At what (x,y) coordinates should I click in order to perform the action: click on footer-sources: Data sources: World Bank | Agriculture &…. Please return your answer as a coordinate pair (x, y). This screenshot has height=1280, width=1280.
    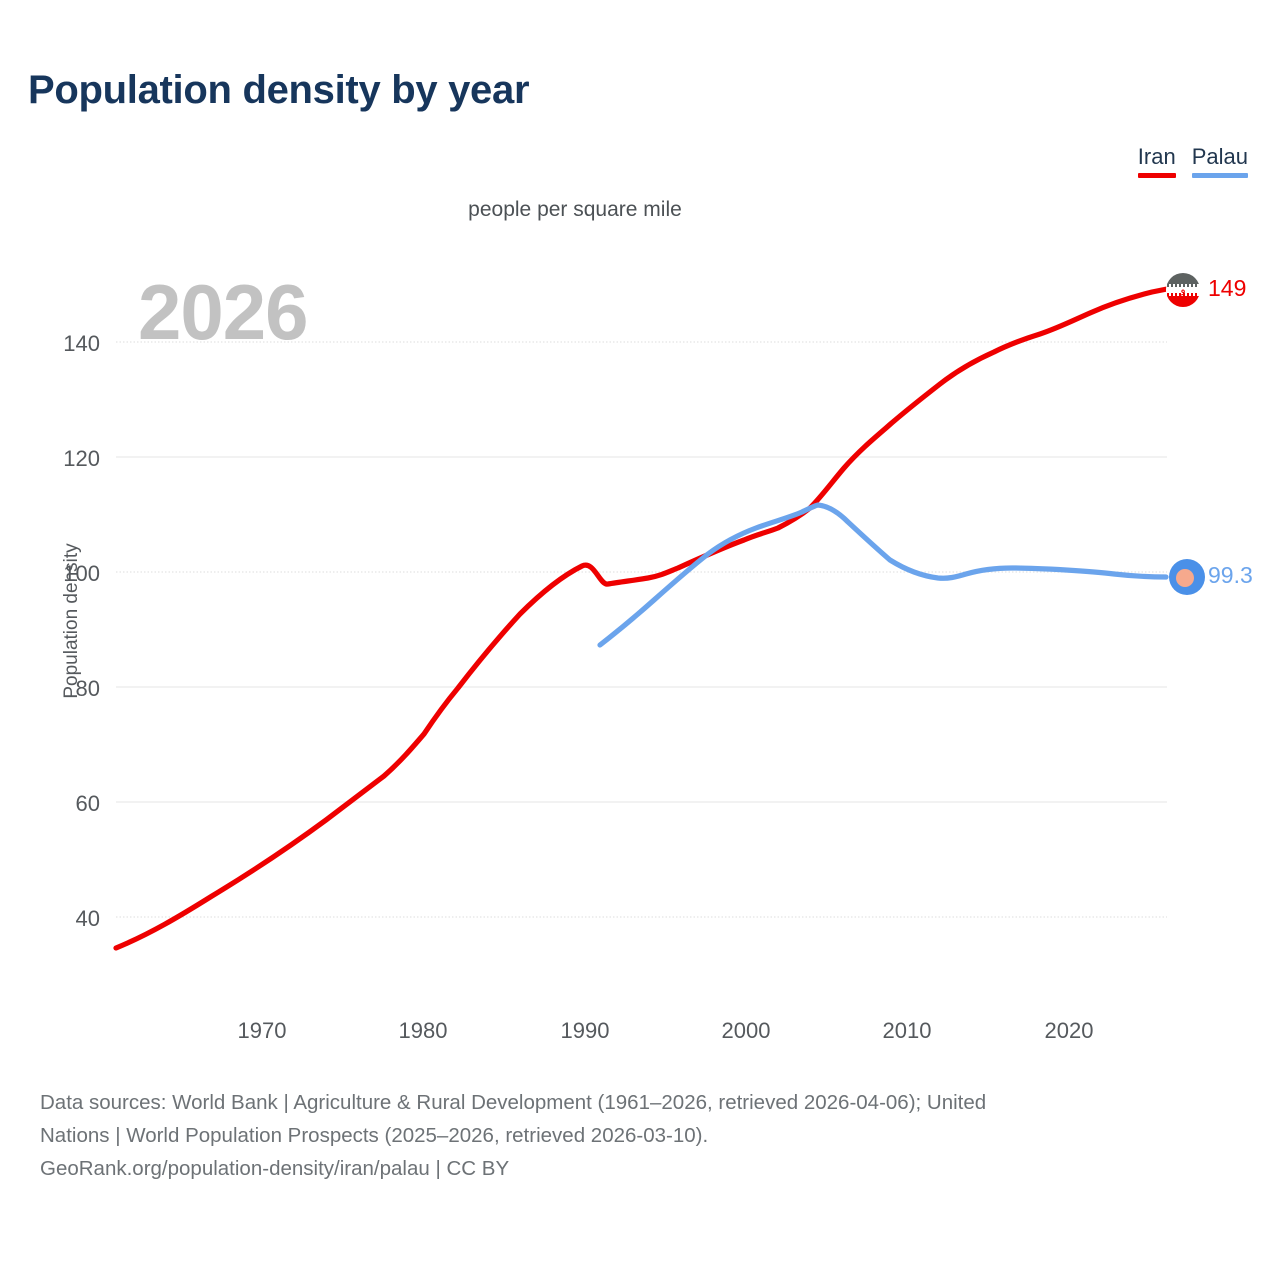
    Looking at the image, I should click on (647, 1135).